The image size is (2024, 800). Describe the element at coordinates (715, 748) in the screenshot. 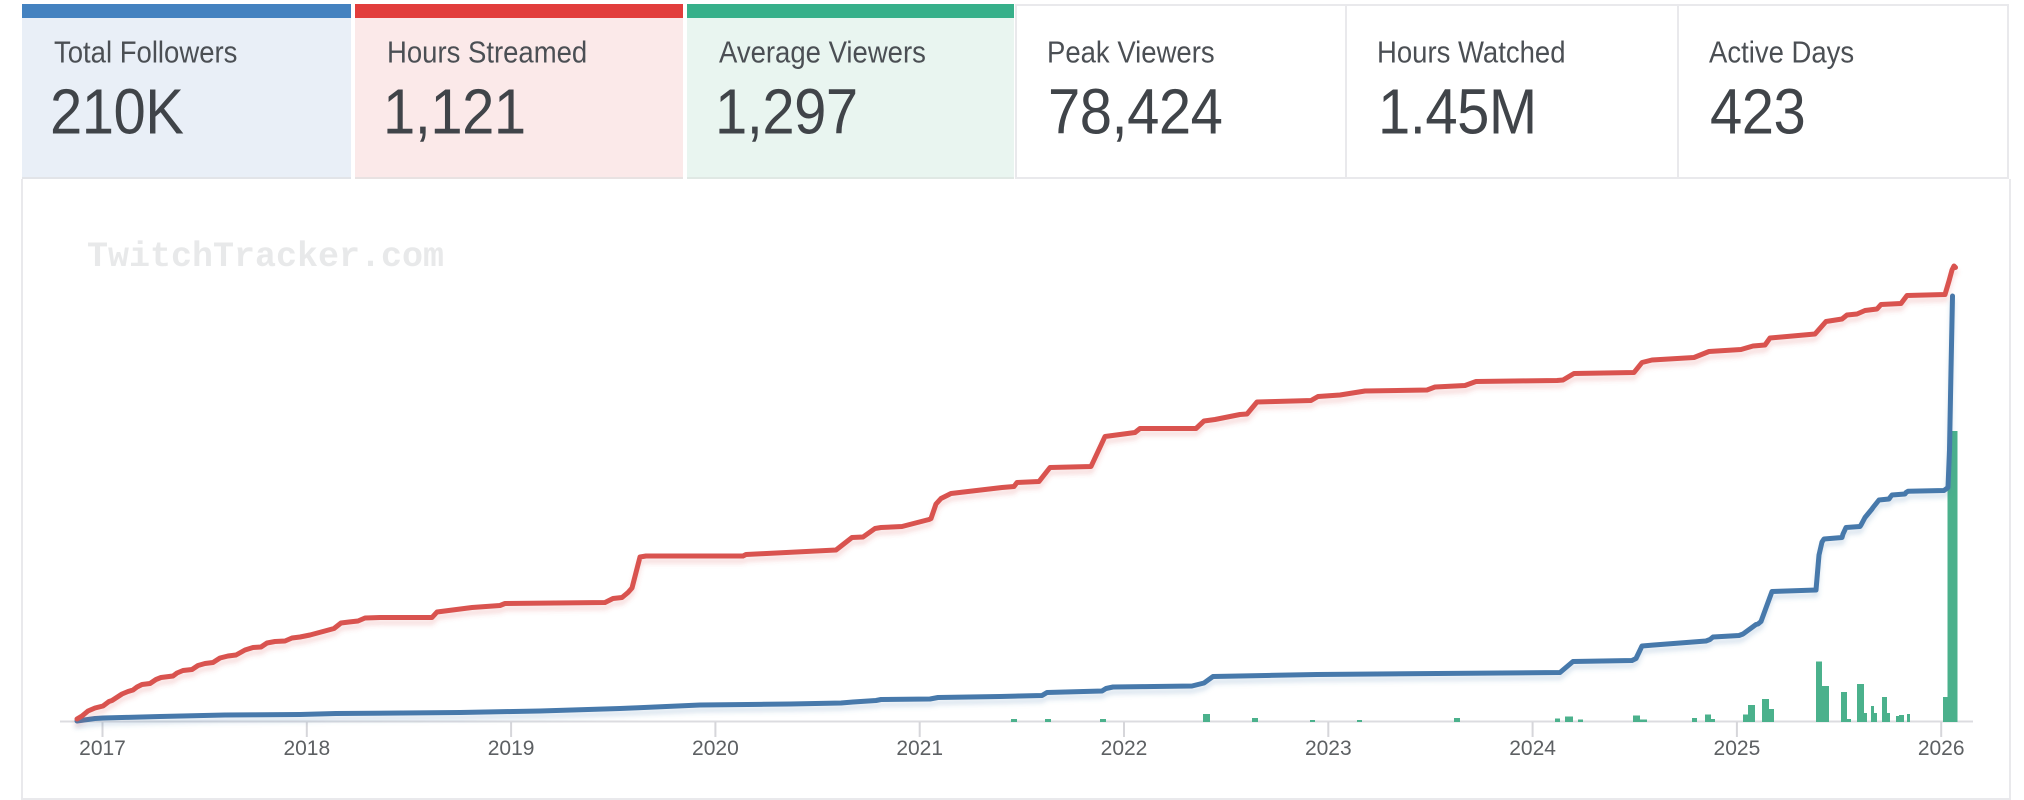

I see `svg-text: 2020` at that location.